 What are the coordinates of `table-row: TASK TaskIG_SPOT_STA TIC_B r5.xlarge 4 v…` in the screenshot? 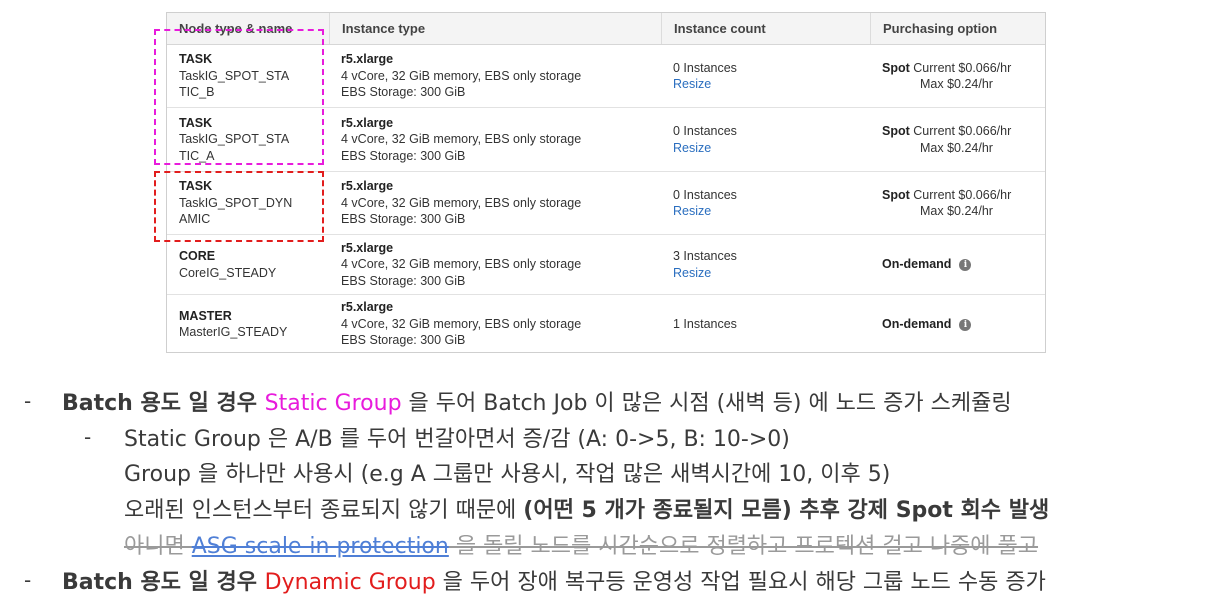 It's located at (606, 76).